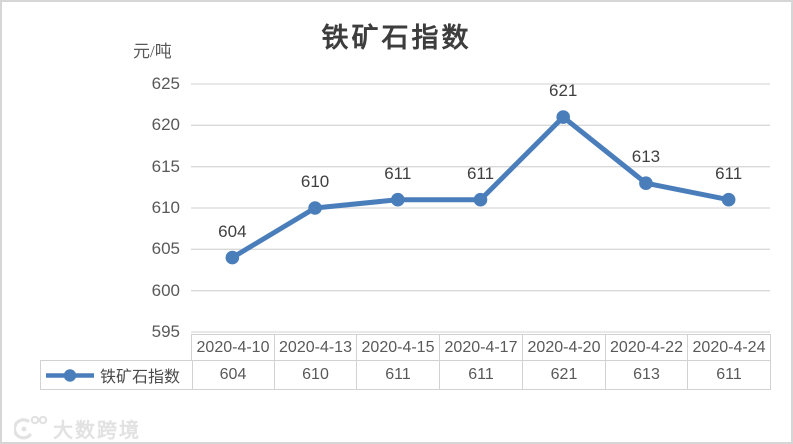 The height and width of the screenshot is (444, 793). Describe the element at coordinates (232, 231) in the screenshot. I see `data-label: 604` at that location.